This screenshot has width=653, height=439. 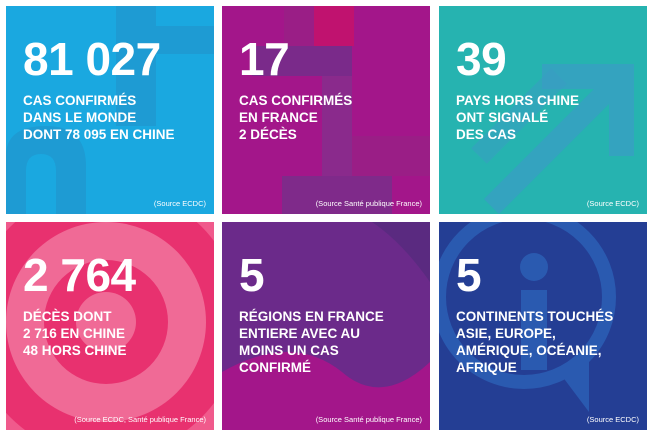 I want to click on stat-number: 2 764, so click(x=79, y=275).